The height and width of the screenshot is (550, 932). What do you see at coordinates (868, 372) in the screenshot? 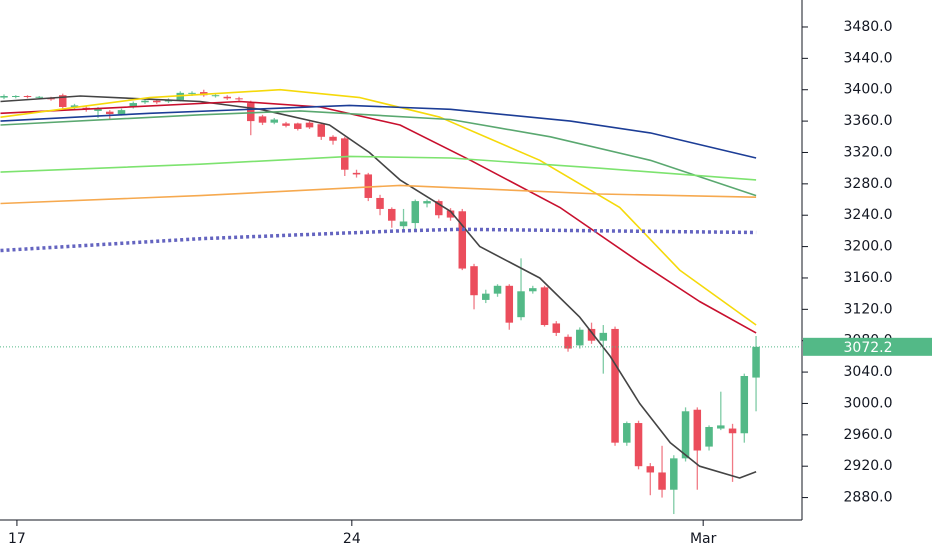
I see `y-tick-label: 3040.0` at bounding box center [868, 372].